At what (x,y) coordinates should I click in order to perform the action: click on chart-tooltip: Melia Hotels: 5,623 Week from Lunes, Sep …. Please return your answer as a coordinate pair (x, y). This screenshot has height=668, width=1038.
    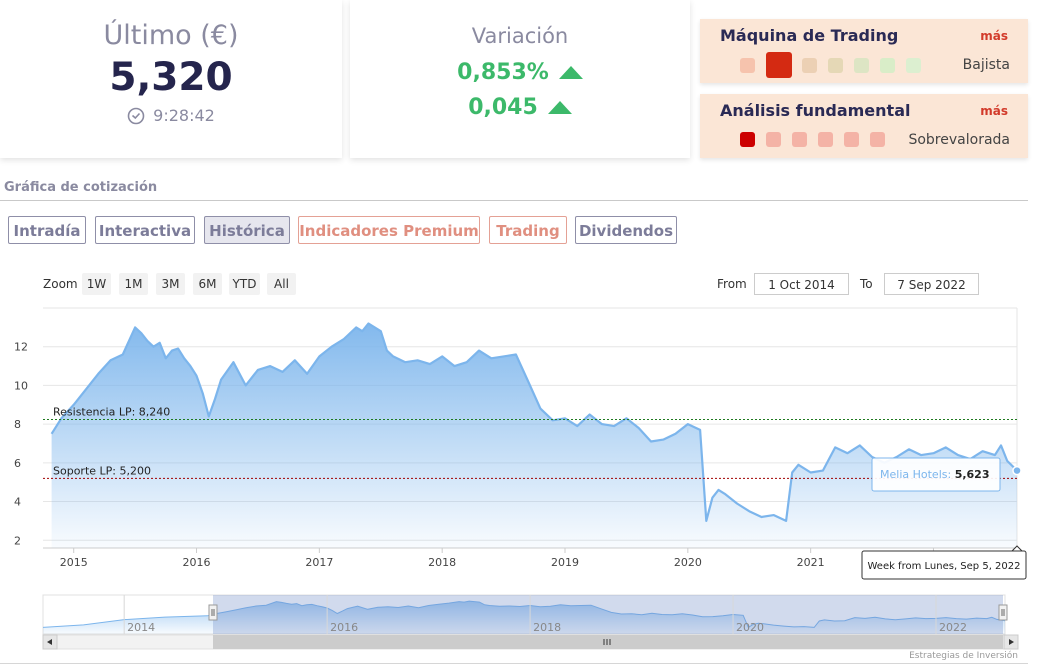
    Looking at the image, I should click on (944, 518).